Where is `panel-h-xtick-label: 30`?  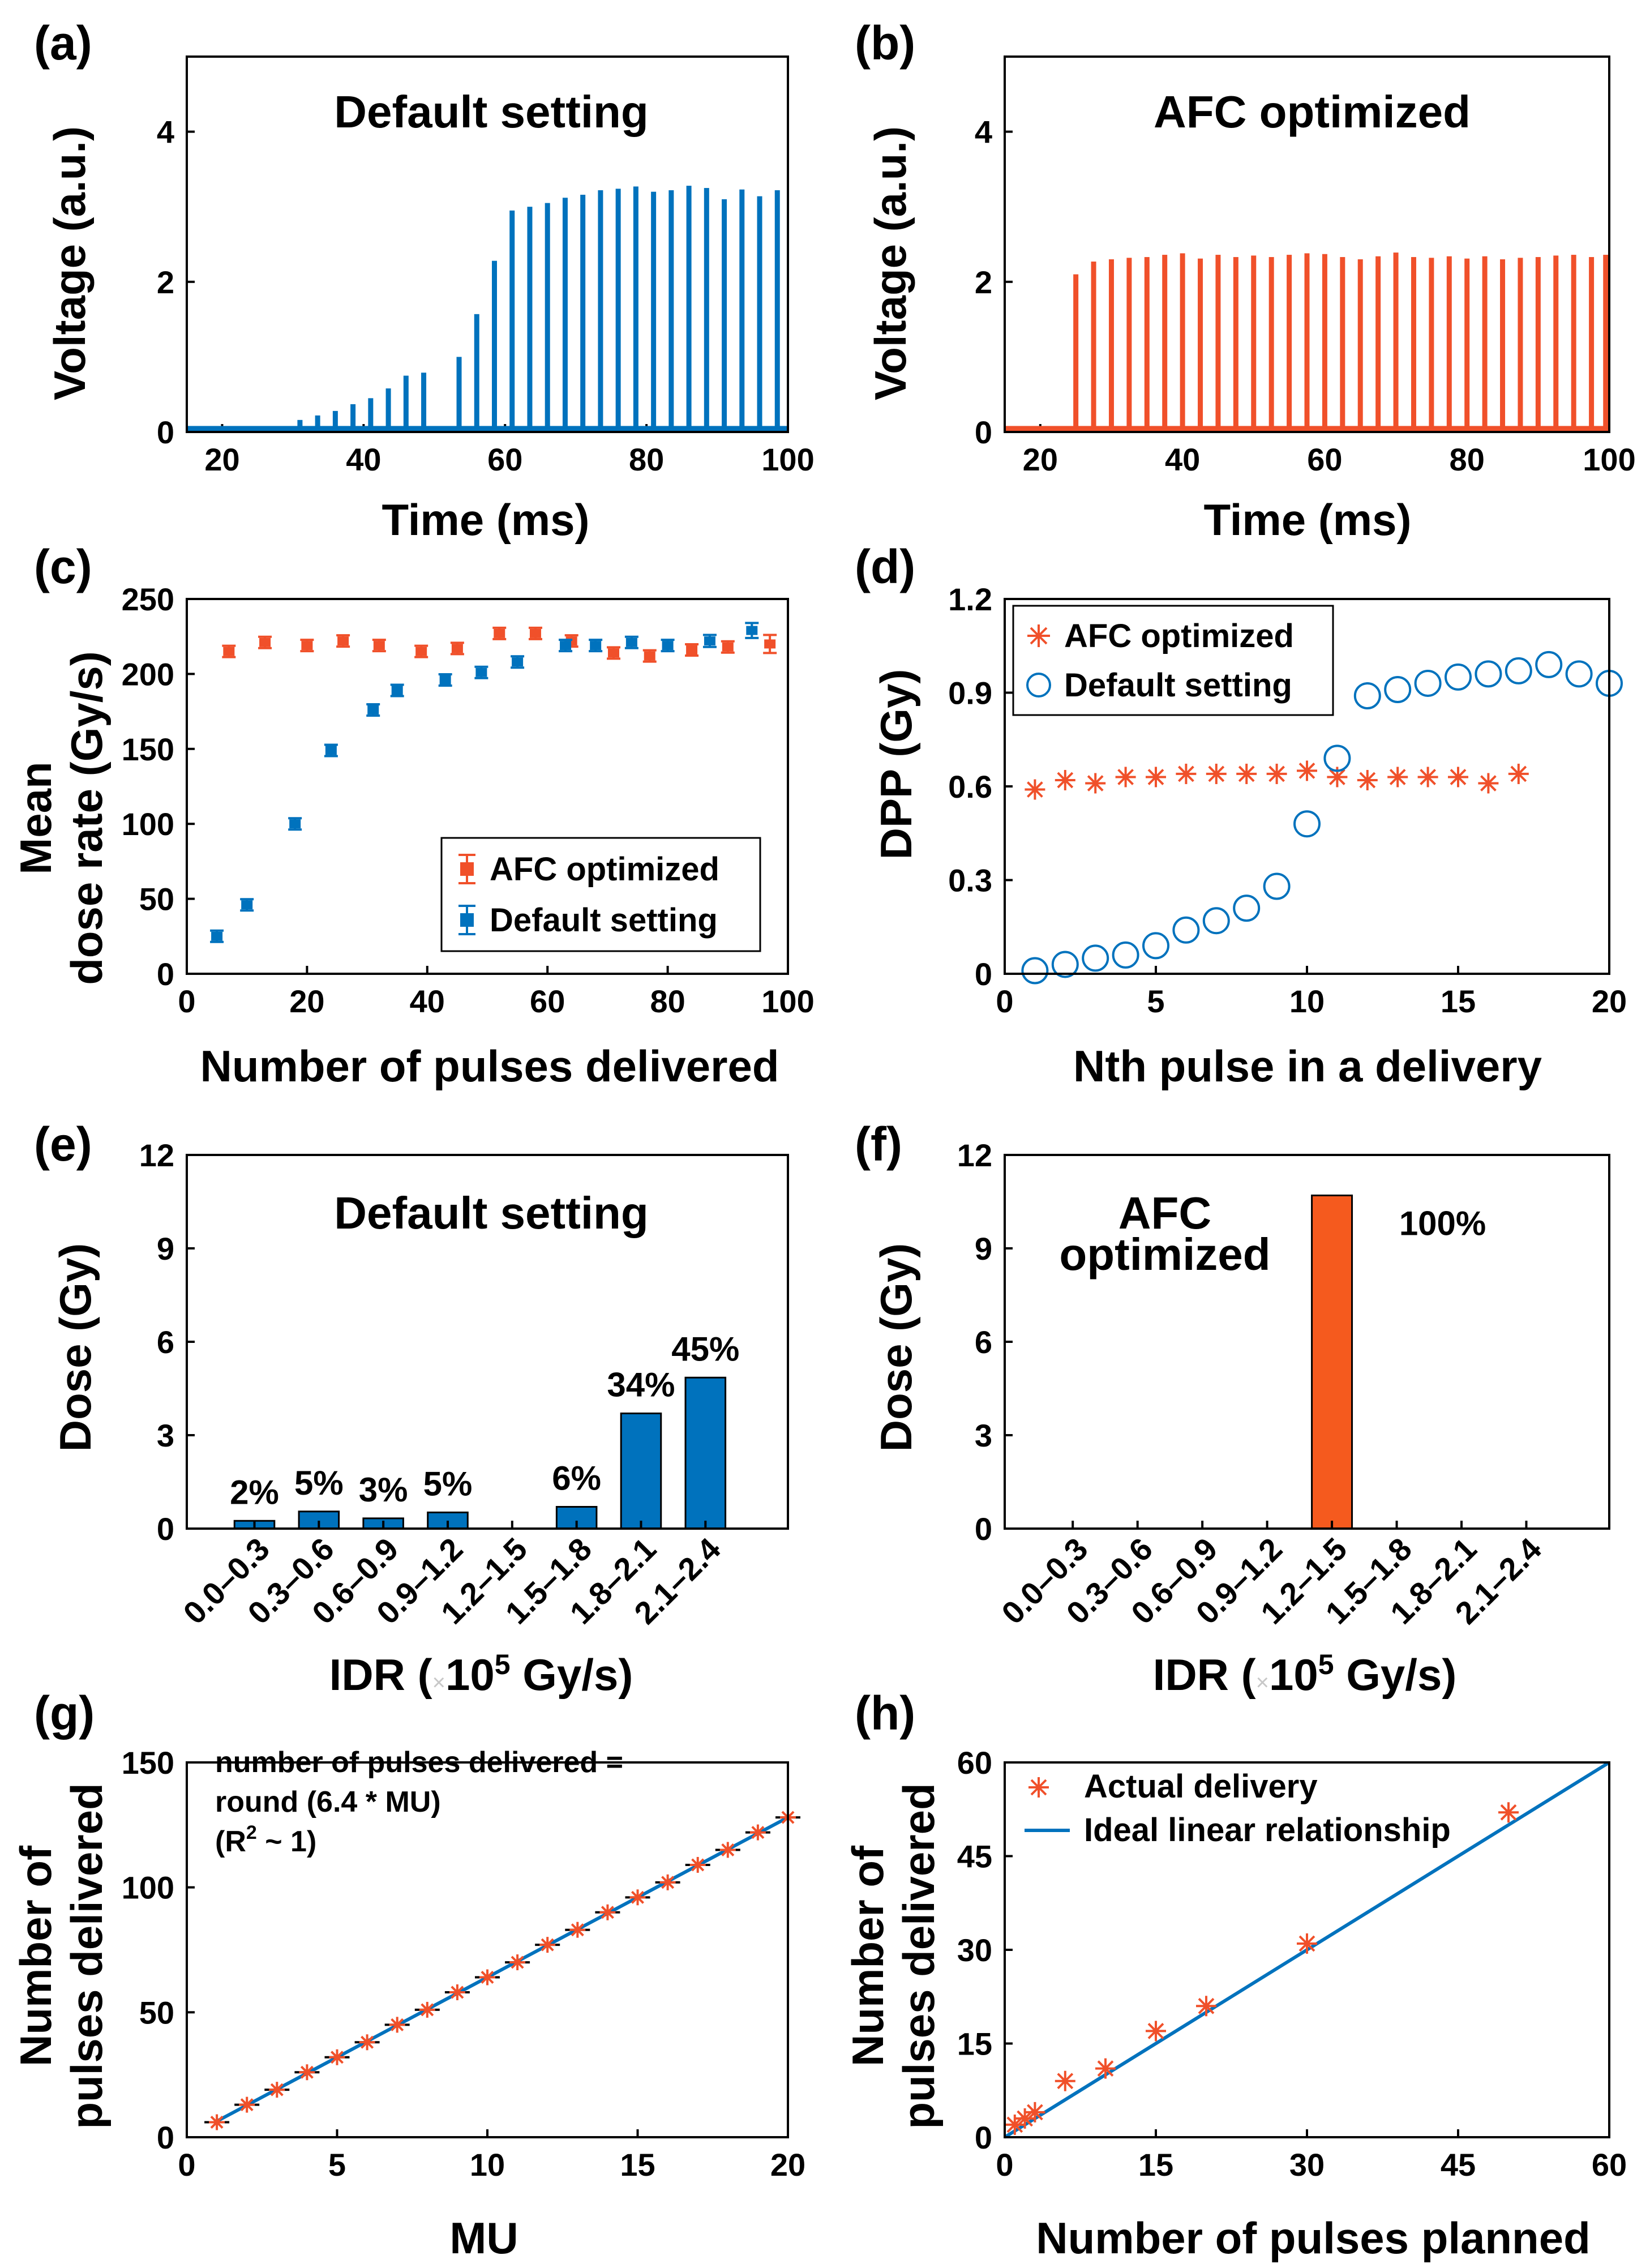 panel-h-xtick-label: 30 is located at coordinates (1307, 2165).